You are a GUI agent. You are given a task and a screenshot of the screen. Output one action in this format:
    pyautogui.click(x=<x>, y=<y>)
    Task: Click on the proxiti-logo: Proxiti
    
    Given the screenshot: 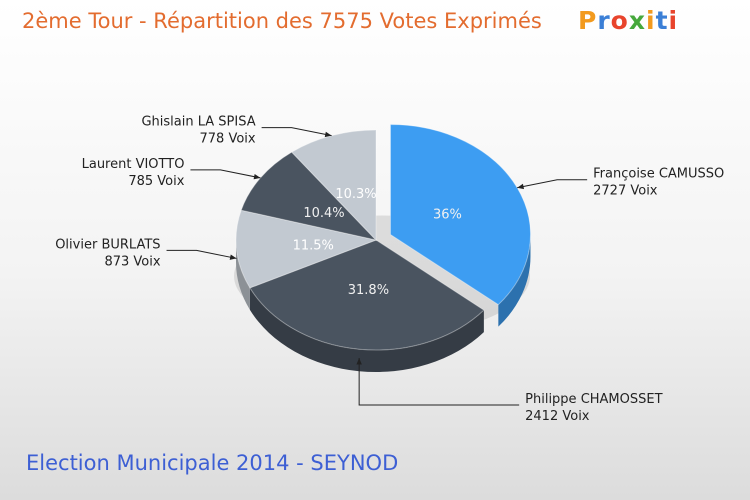 What is the action you would take?
    pyautogui.click(x=628, y=20)
    